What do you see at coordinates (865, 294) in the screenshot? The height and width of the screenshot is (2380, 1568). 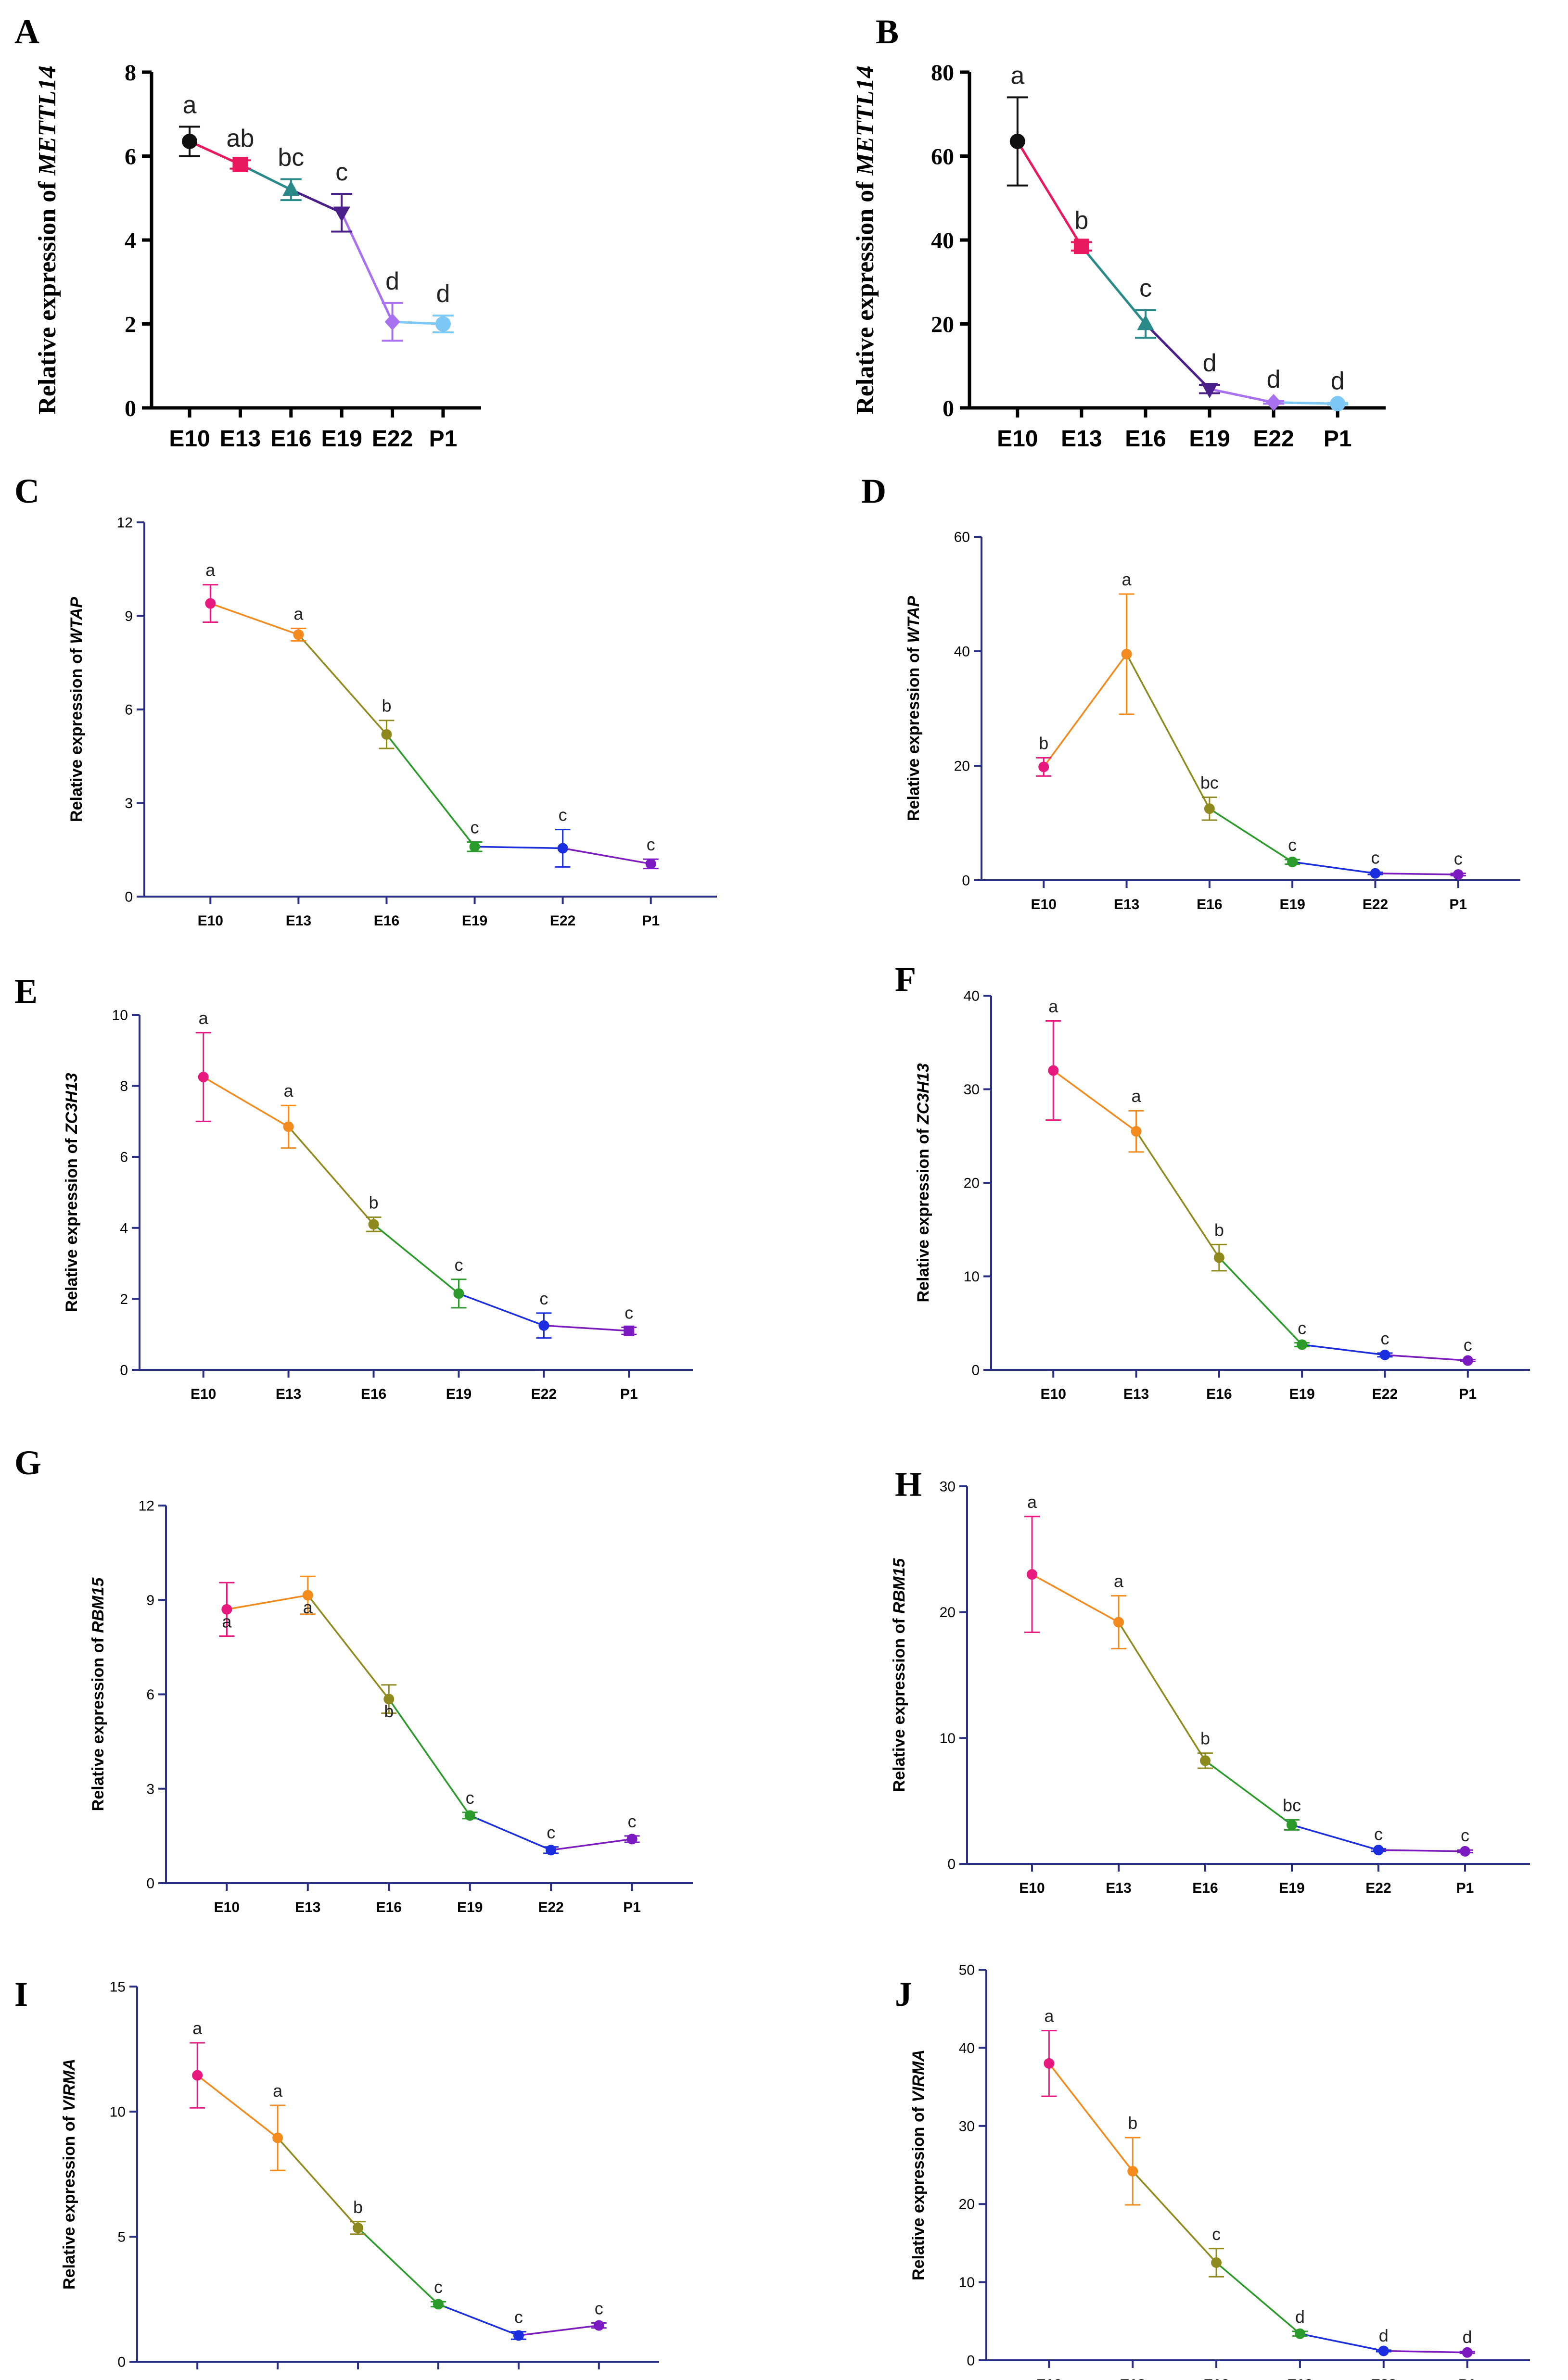 I see `y-axis-title-prefix: Relative expression of` at bounding box center [865, 294].